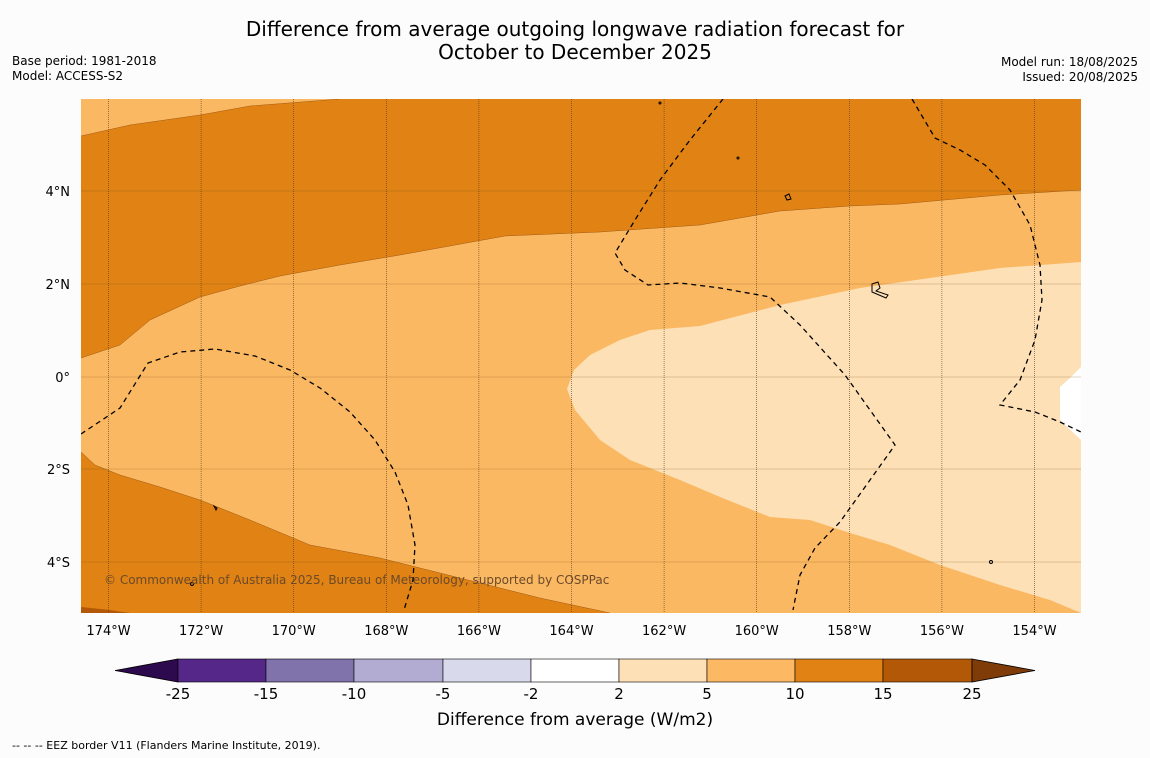 The width and height of the screenshot is (1150, 758). Describe the element at coordinates (58, 470) in the screenshot. I see `latitude-label: 2°S` at that location.